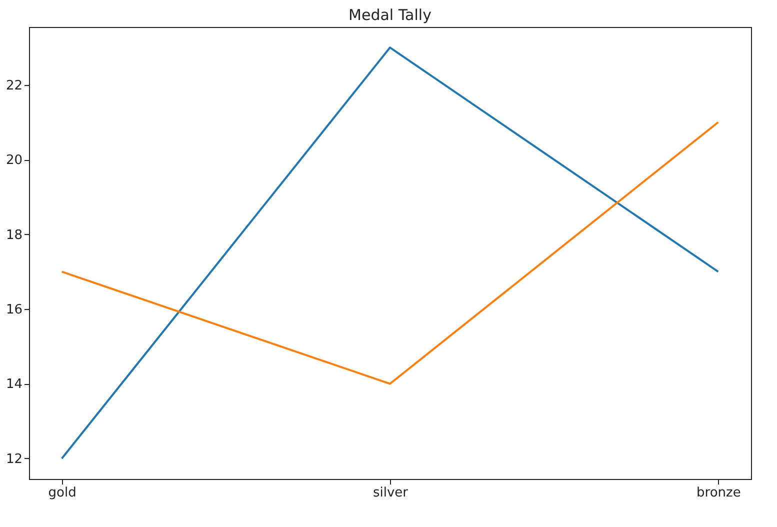 This screenshot has height=527, width=777. Describe the element at coordinates (718, 493) in the screenshot. I see `x-tick-label: bronze` at that location.